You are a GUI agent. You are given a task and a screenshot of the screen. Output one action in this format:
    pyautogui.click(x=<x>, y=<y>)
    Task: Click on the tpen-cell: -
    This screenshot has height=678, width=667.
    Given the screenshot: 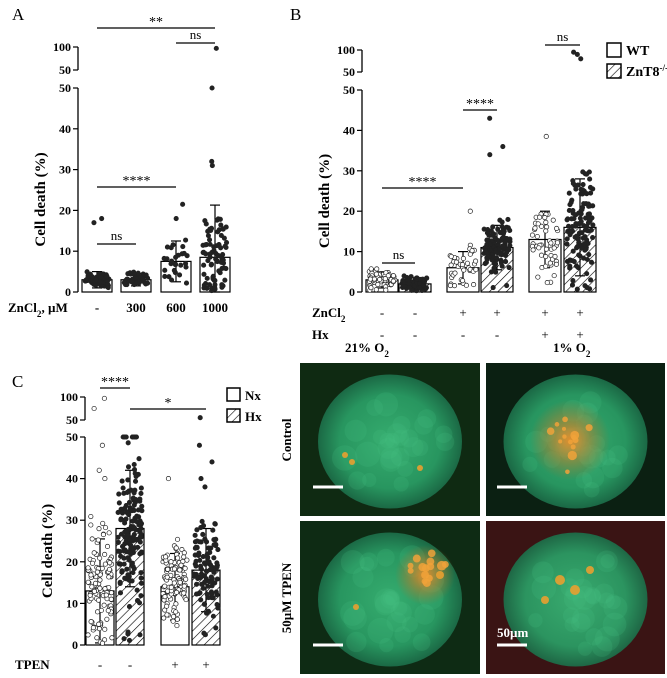 What is the action you would take?
    pyautogui.click(x=100, y=664)
    